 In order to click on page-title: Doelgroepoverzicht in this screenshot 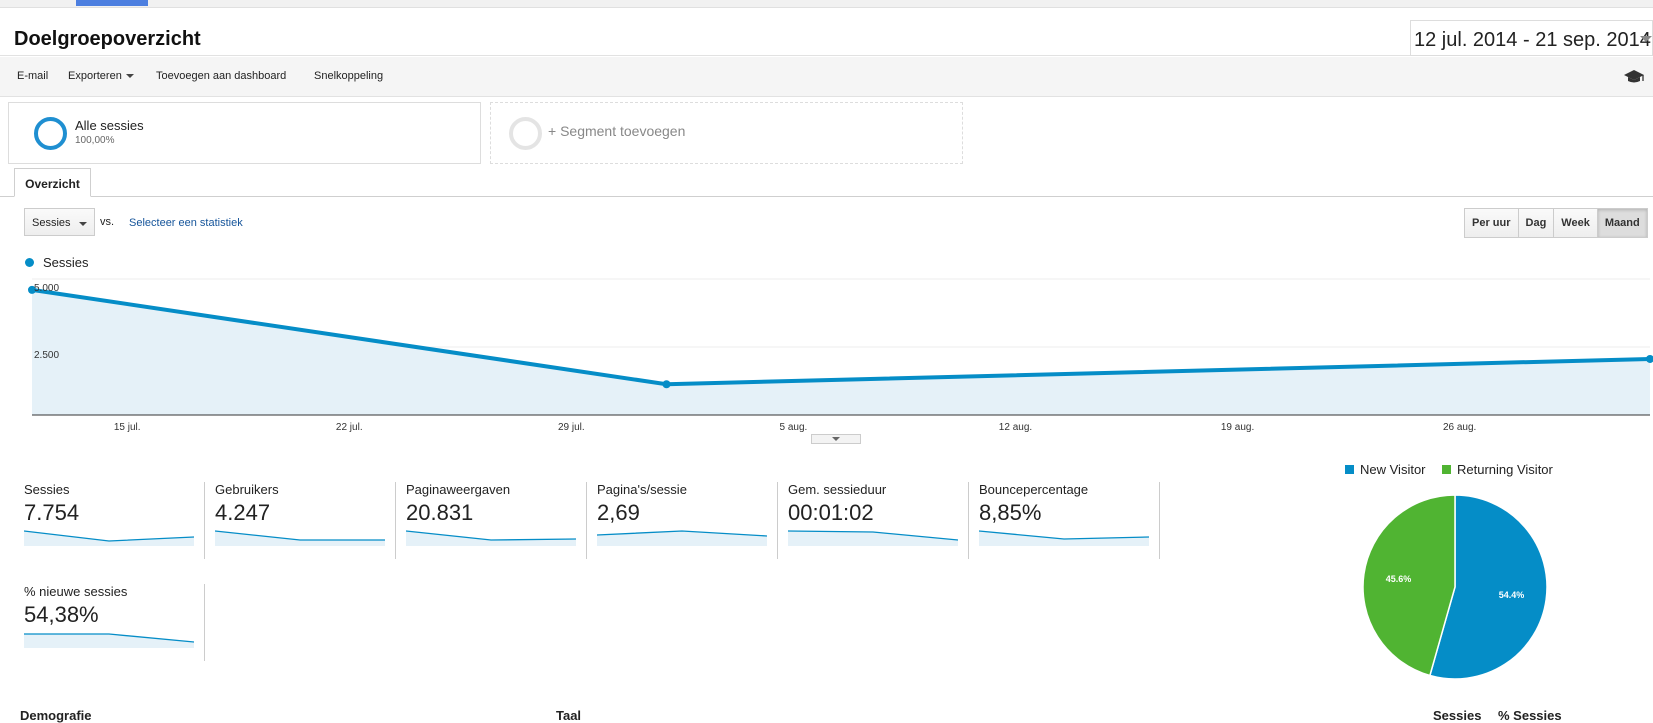, I will do `click(107, 39)`.